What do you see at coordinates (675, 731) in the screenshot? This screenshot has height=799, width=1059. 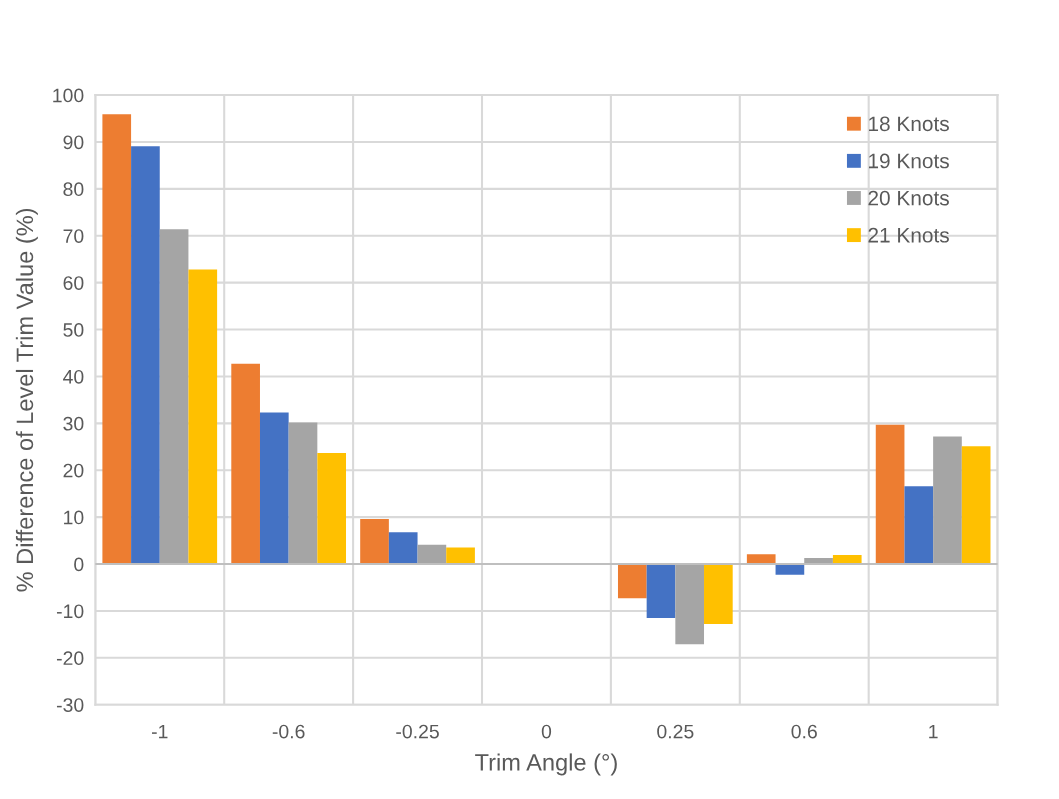 I see `x-tick-label: 0.25` at bounding box center [675, 731].